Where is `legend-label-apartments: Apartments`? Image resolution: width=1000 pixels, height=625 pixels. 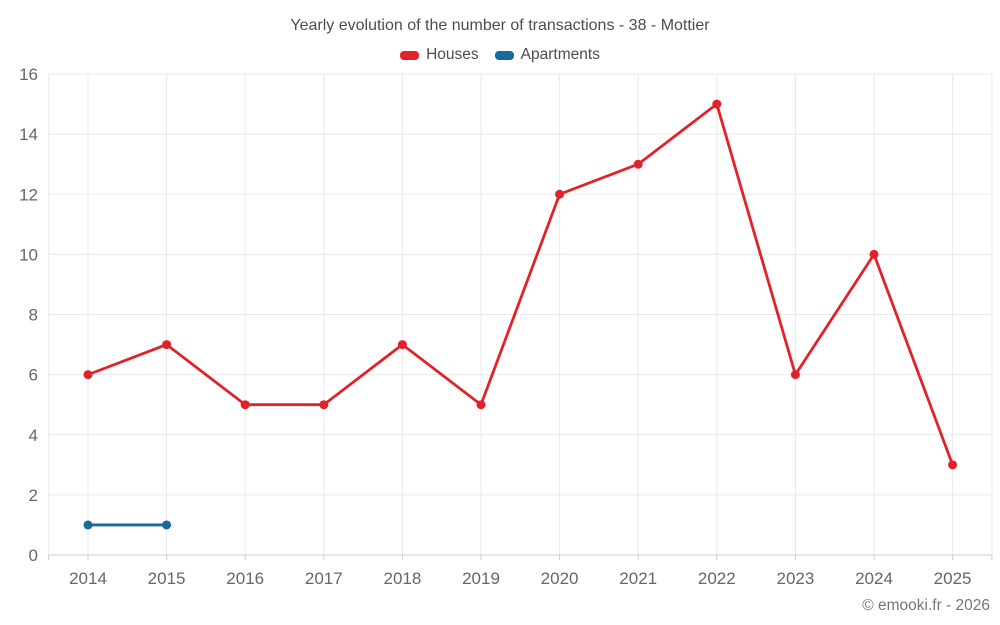 legend-label-apartments: Apartments is located at coordinates (560, 54).